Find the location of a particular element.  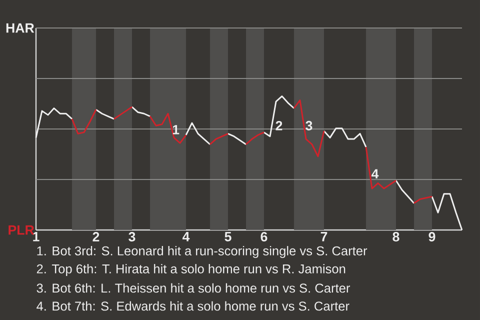

x-tick-label: 4 is located at coordinates (186, 237).